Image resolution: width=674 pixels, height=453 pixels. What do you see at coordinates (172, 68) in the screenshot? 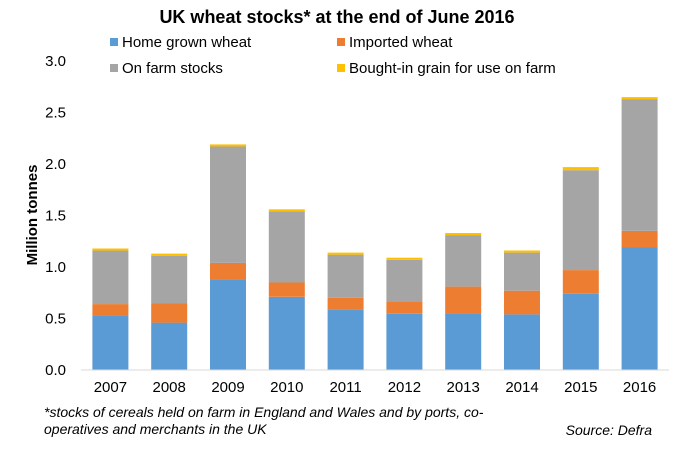
I see `legend-label-2: On farm stocks` at bounding box center [172, 68].